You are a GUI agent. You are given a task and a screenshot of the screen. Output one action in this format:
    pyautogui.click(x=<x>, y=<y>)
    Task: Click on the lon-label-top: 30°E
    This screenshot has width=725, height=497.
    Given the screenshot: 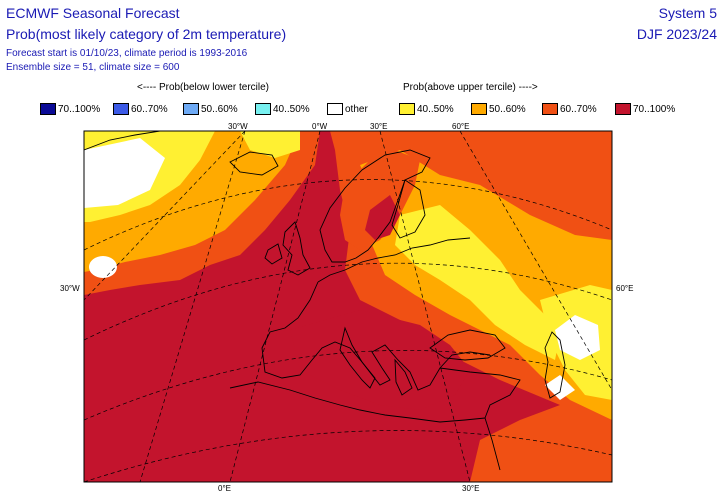 What is the action you would take?
    pyautogui.click(x=378, y=126)
    